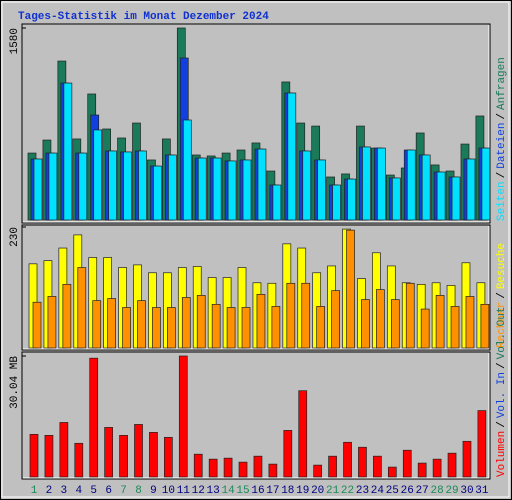 The height and width of the screenshot is (500, 512). I want to click on legend: Seiten / Dateien / Anfragen, so click(502, 139).